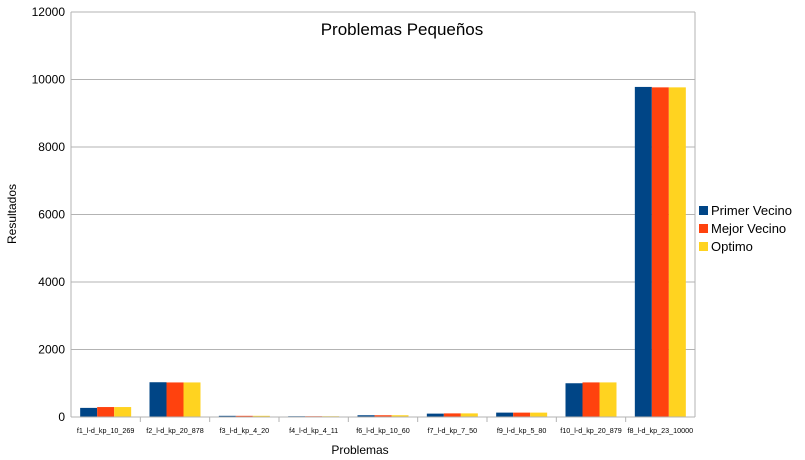 This screenshot has height=460, width=805. I want to click on y-tick-label: 2000, so click(51, 350).